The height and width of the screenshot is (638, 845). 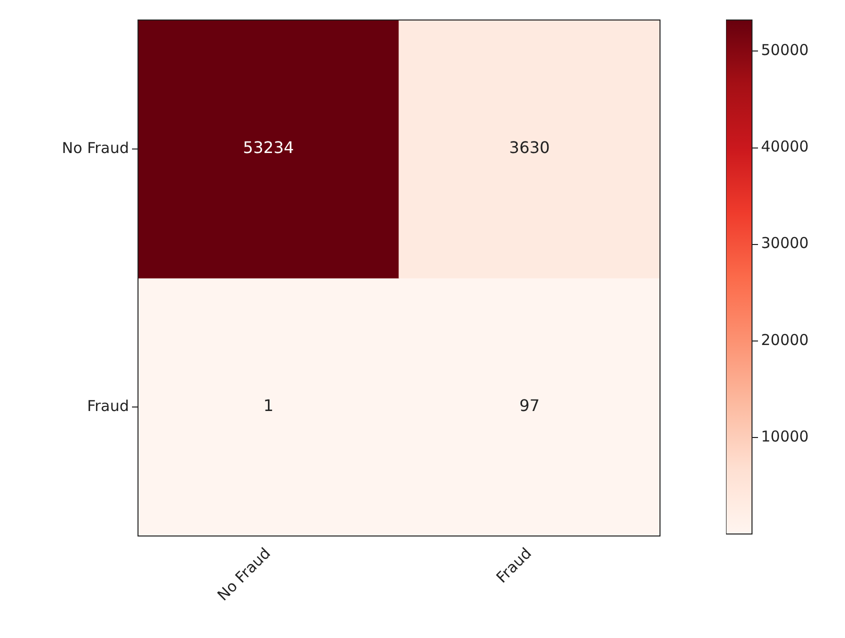 I want to click on data-label: 97, so click(x=529, y=406).